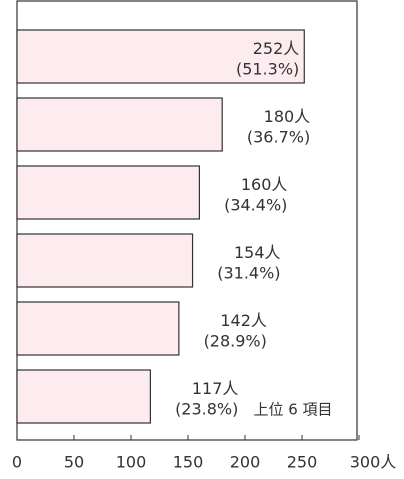  Describe the element at coordinates (74, 462) in the screenshot. I see `x-tick-label: 50` at that location.